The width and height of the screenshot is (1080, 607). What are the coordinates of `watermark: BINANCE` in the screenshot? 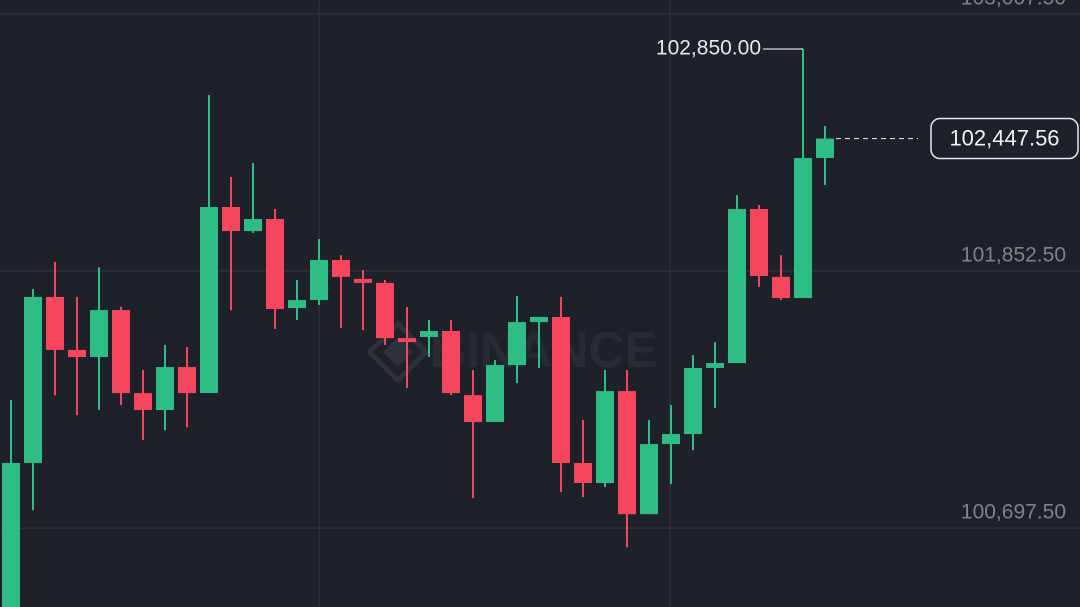 It's located at (512, 352).